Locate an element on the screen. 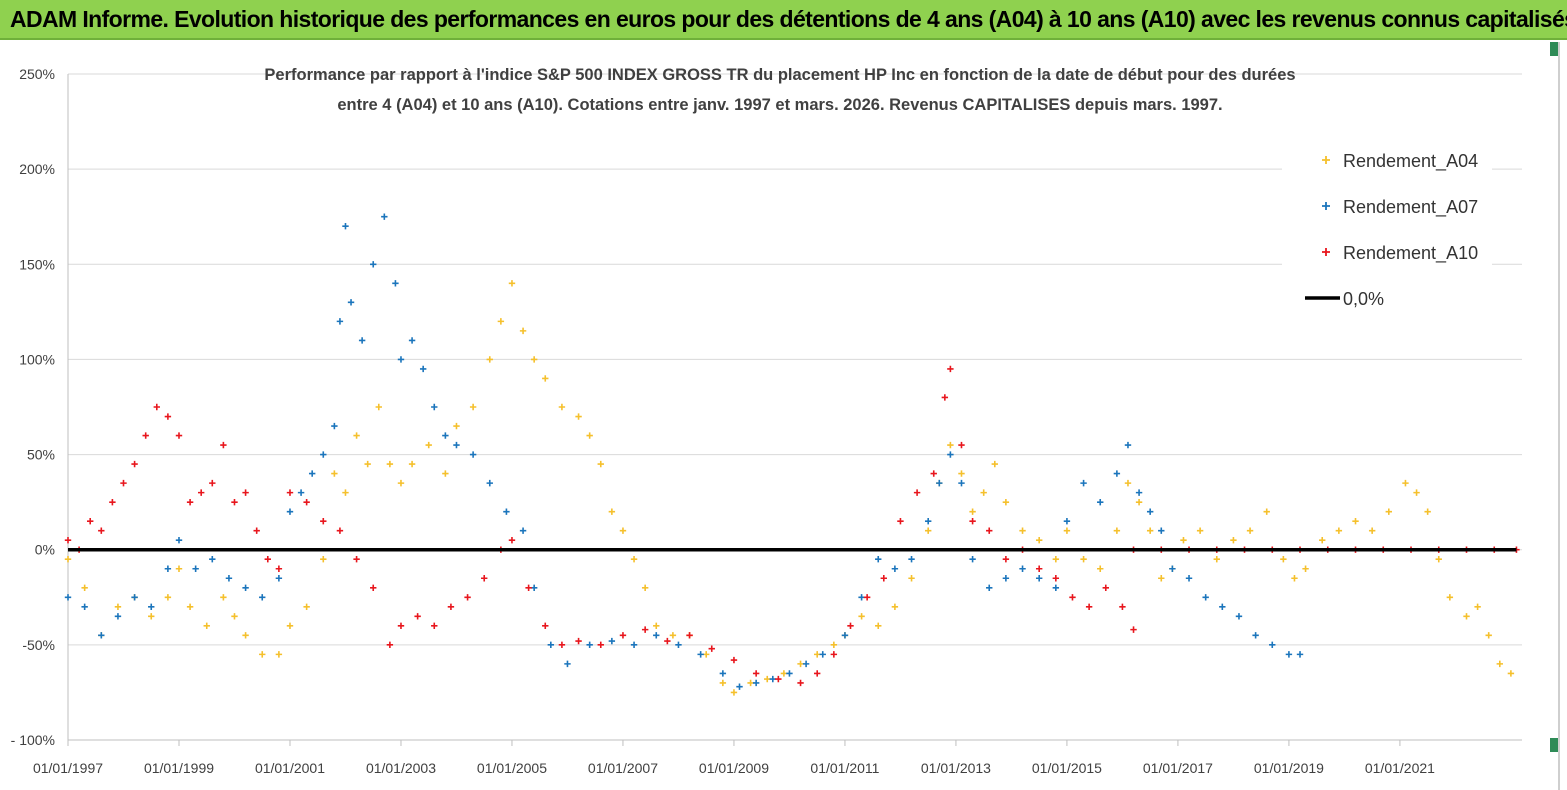  legend-label: Rendement_A07 is located at coordinates (1410, 207).